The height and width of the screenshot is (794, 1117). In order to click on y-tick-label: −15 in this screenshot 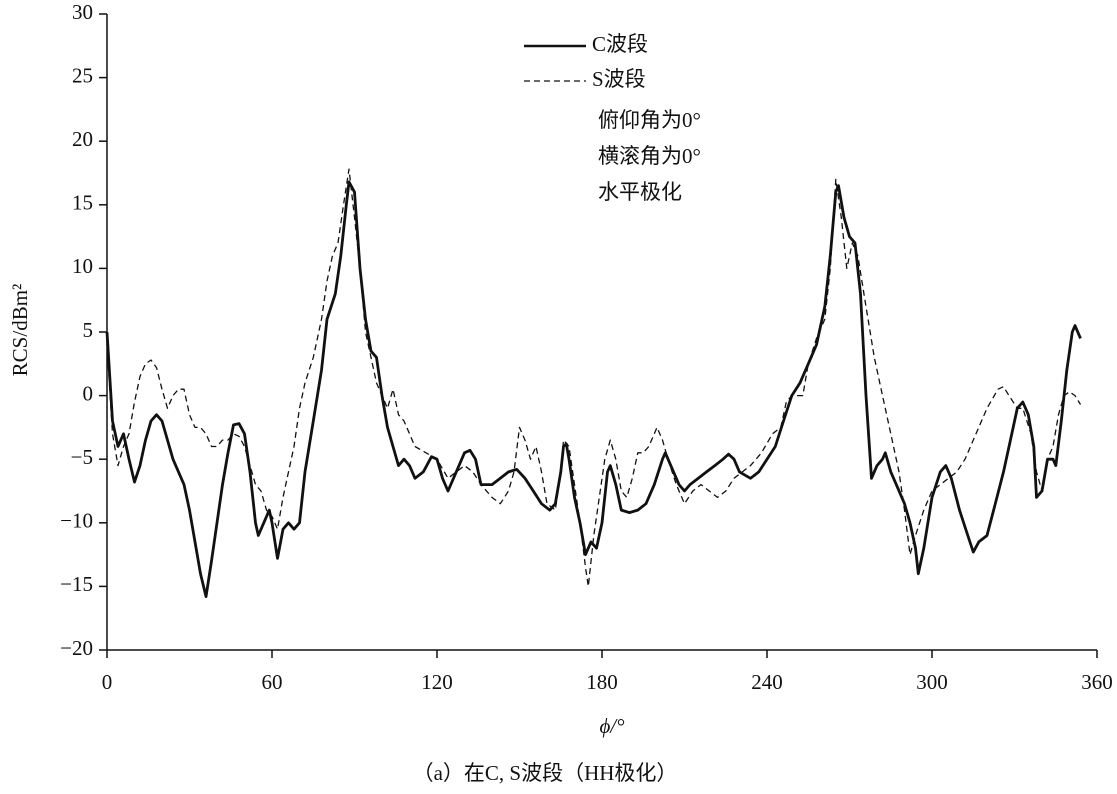, I will do `click(76, 584)`.